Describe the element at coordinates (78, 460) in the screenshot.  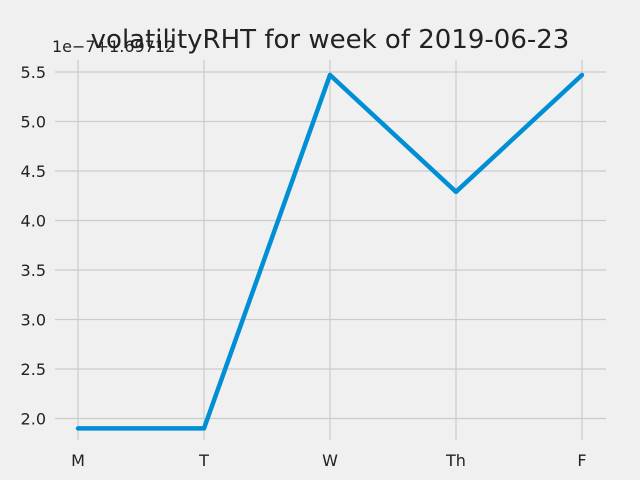
I see `x-tick-label: M` at that location.